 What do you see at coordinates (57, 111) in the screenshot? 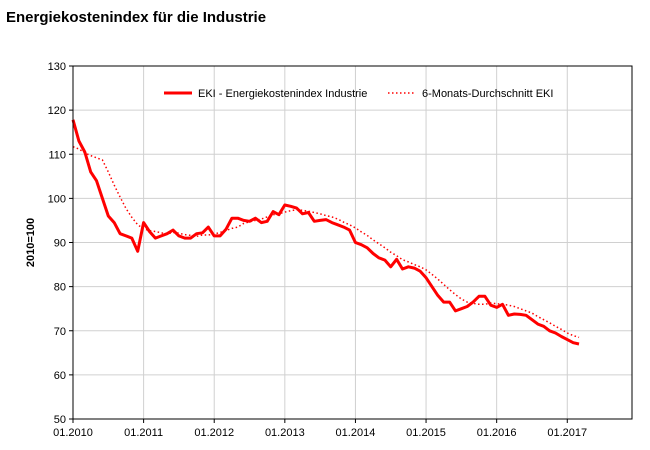
I see `y-tick-label: 120` at bounding box center [57, 111].